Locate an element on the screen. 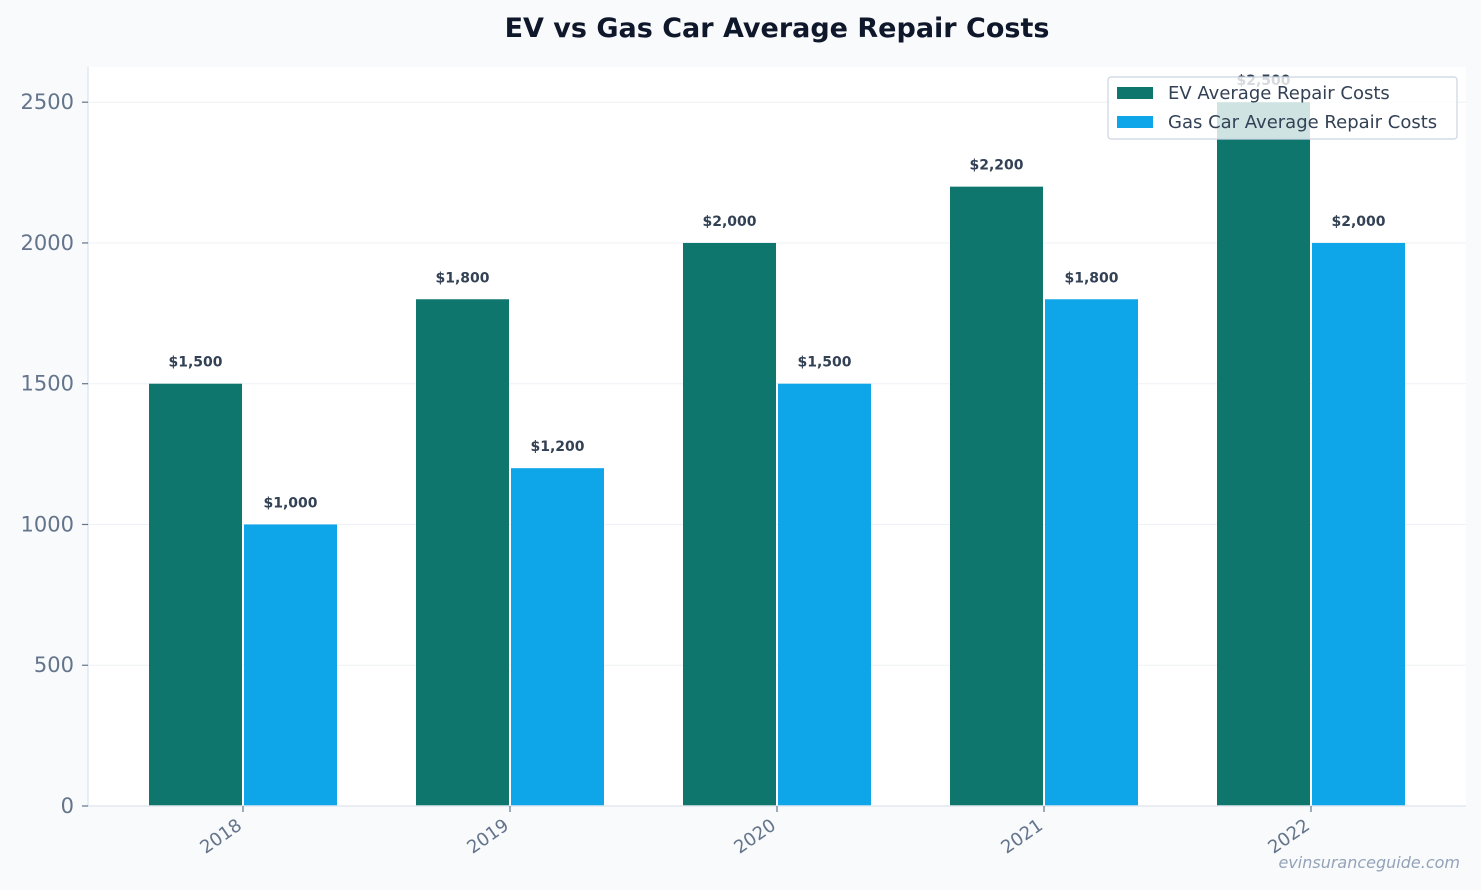 Image resolution: width=1481 pixels, height=890 pixels. legend-swatch-ev is located at coordinates (1135, 93).